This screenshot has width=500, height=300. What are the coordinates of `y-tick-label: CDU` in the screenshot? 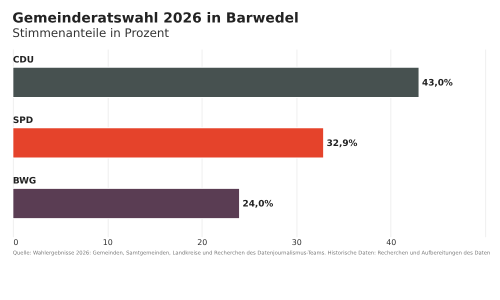 It's located at (23, 61).